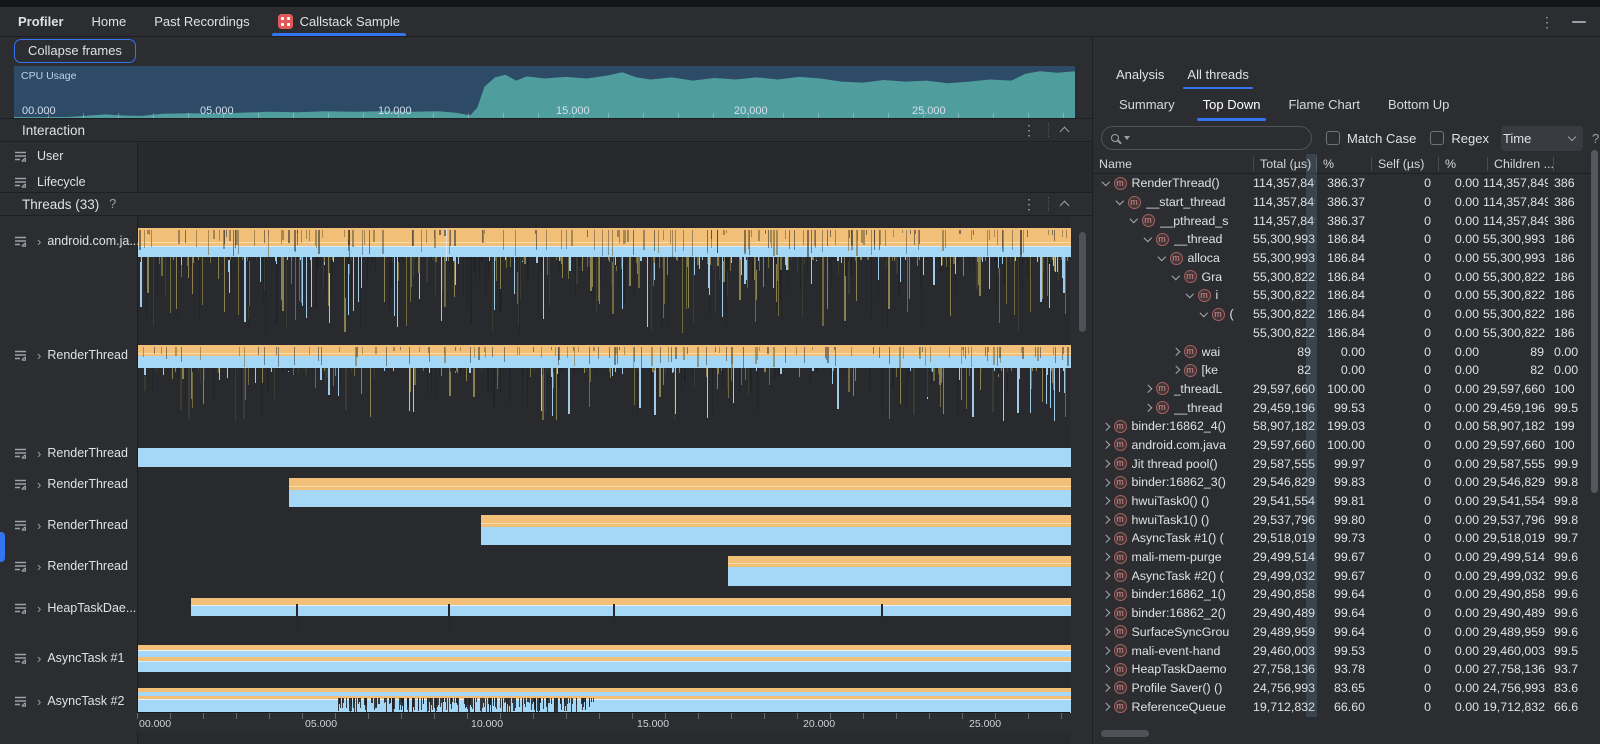 This screenshot has height=744, width=1600. What do you see at coordinates (546, 182) in the screenshot?
I see `interaction-row-lifecycle: Lifecycle` at bounding box center [546, 182].